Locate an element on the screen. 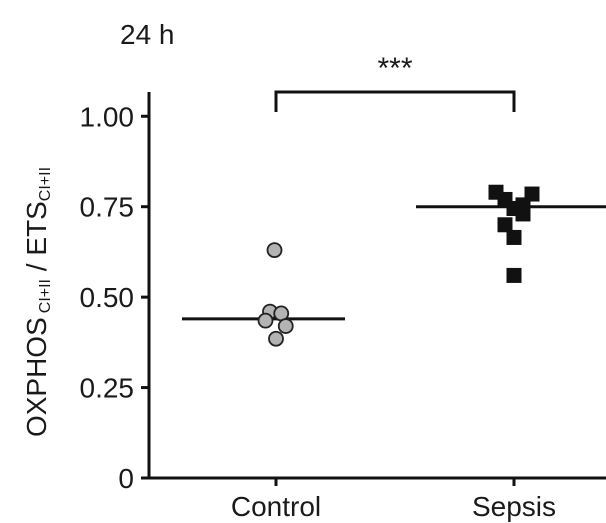 This screenshot has width=606, height=523. x-axis-ticks: Control Sepsis is located at coordinates (393, 500).